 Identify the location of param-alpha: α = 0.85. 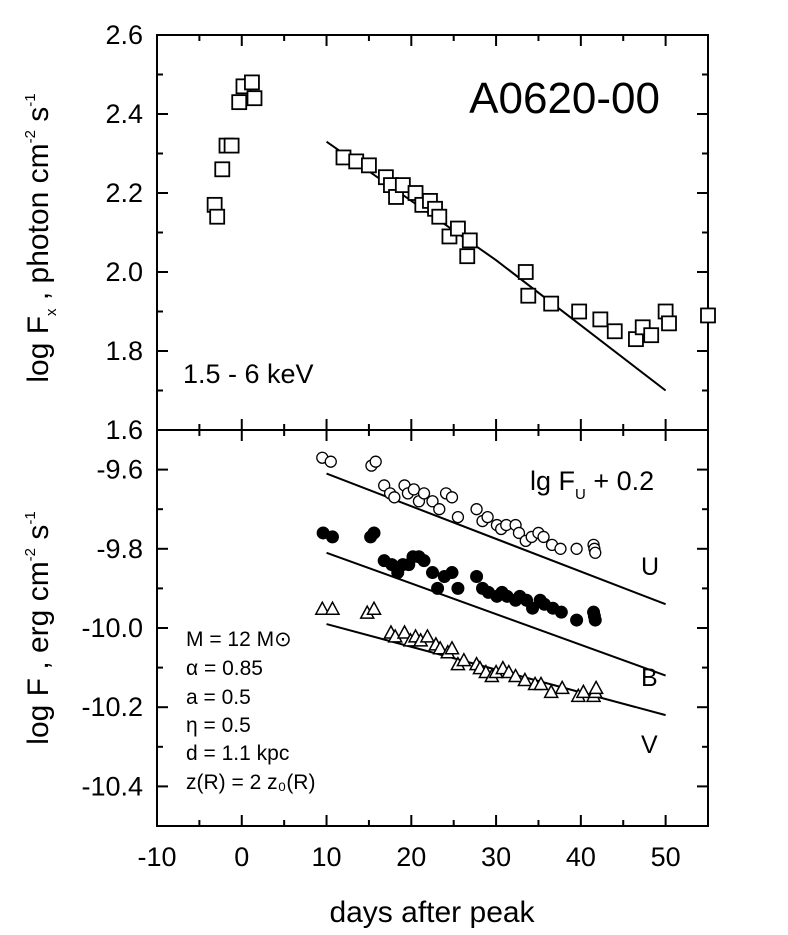
(224, 668).